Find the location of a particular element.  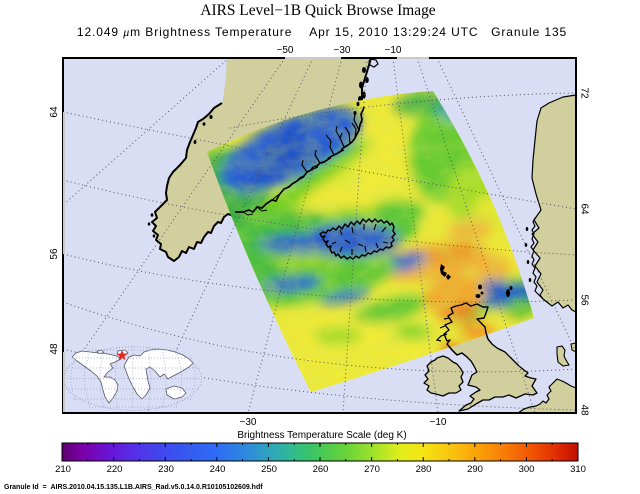

svg-text: 230 is located at coordinates (166, 469).